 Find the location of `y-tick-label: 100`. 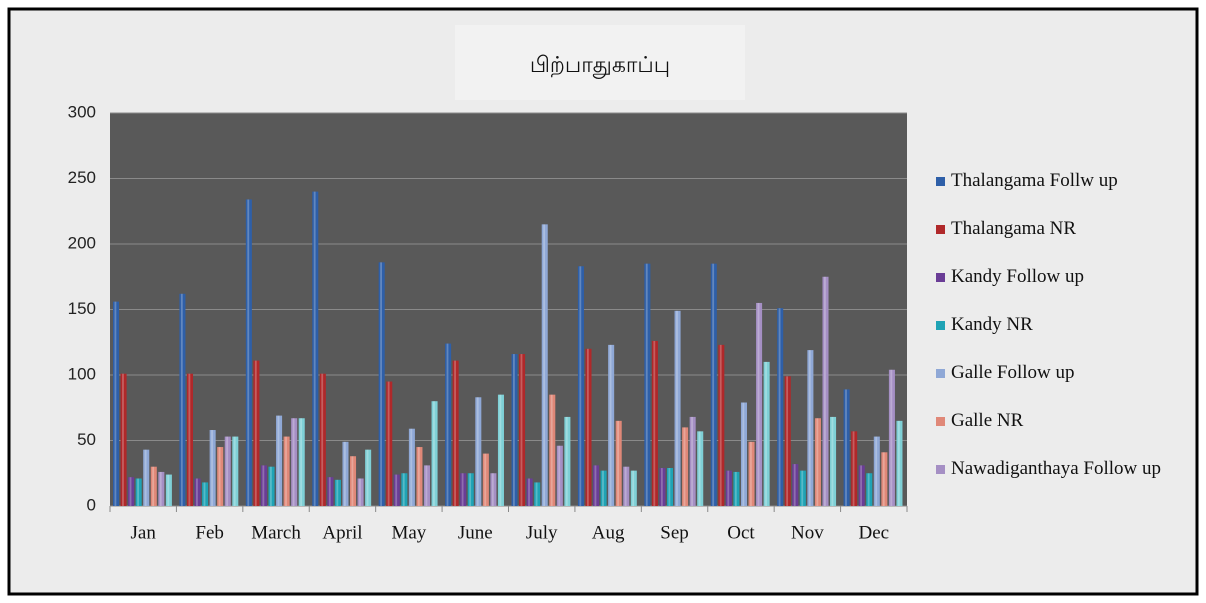

y-tick-label: 100 is located at coordinates (82, 373).